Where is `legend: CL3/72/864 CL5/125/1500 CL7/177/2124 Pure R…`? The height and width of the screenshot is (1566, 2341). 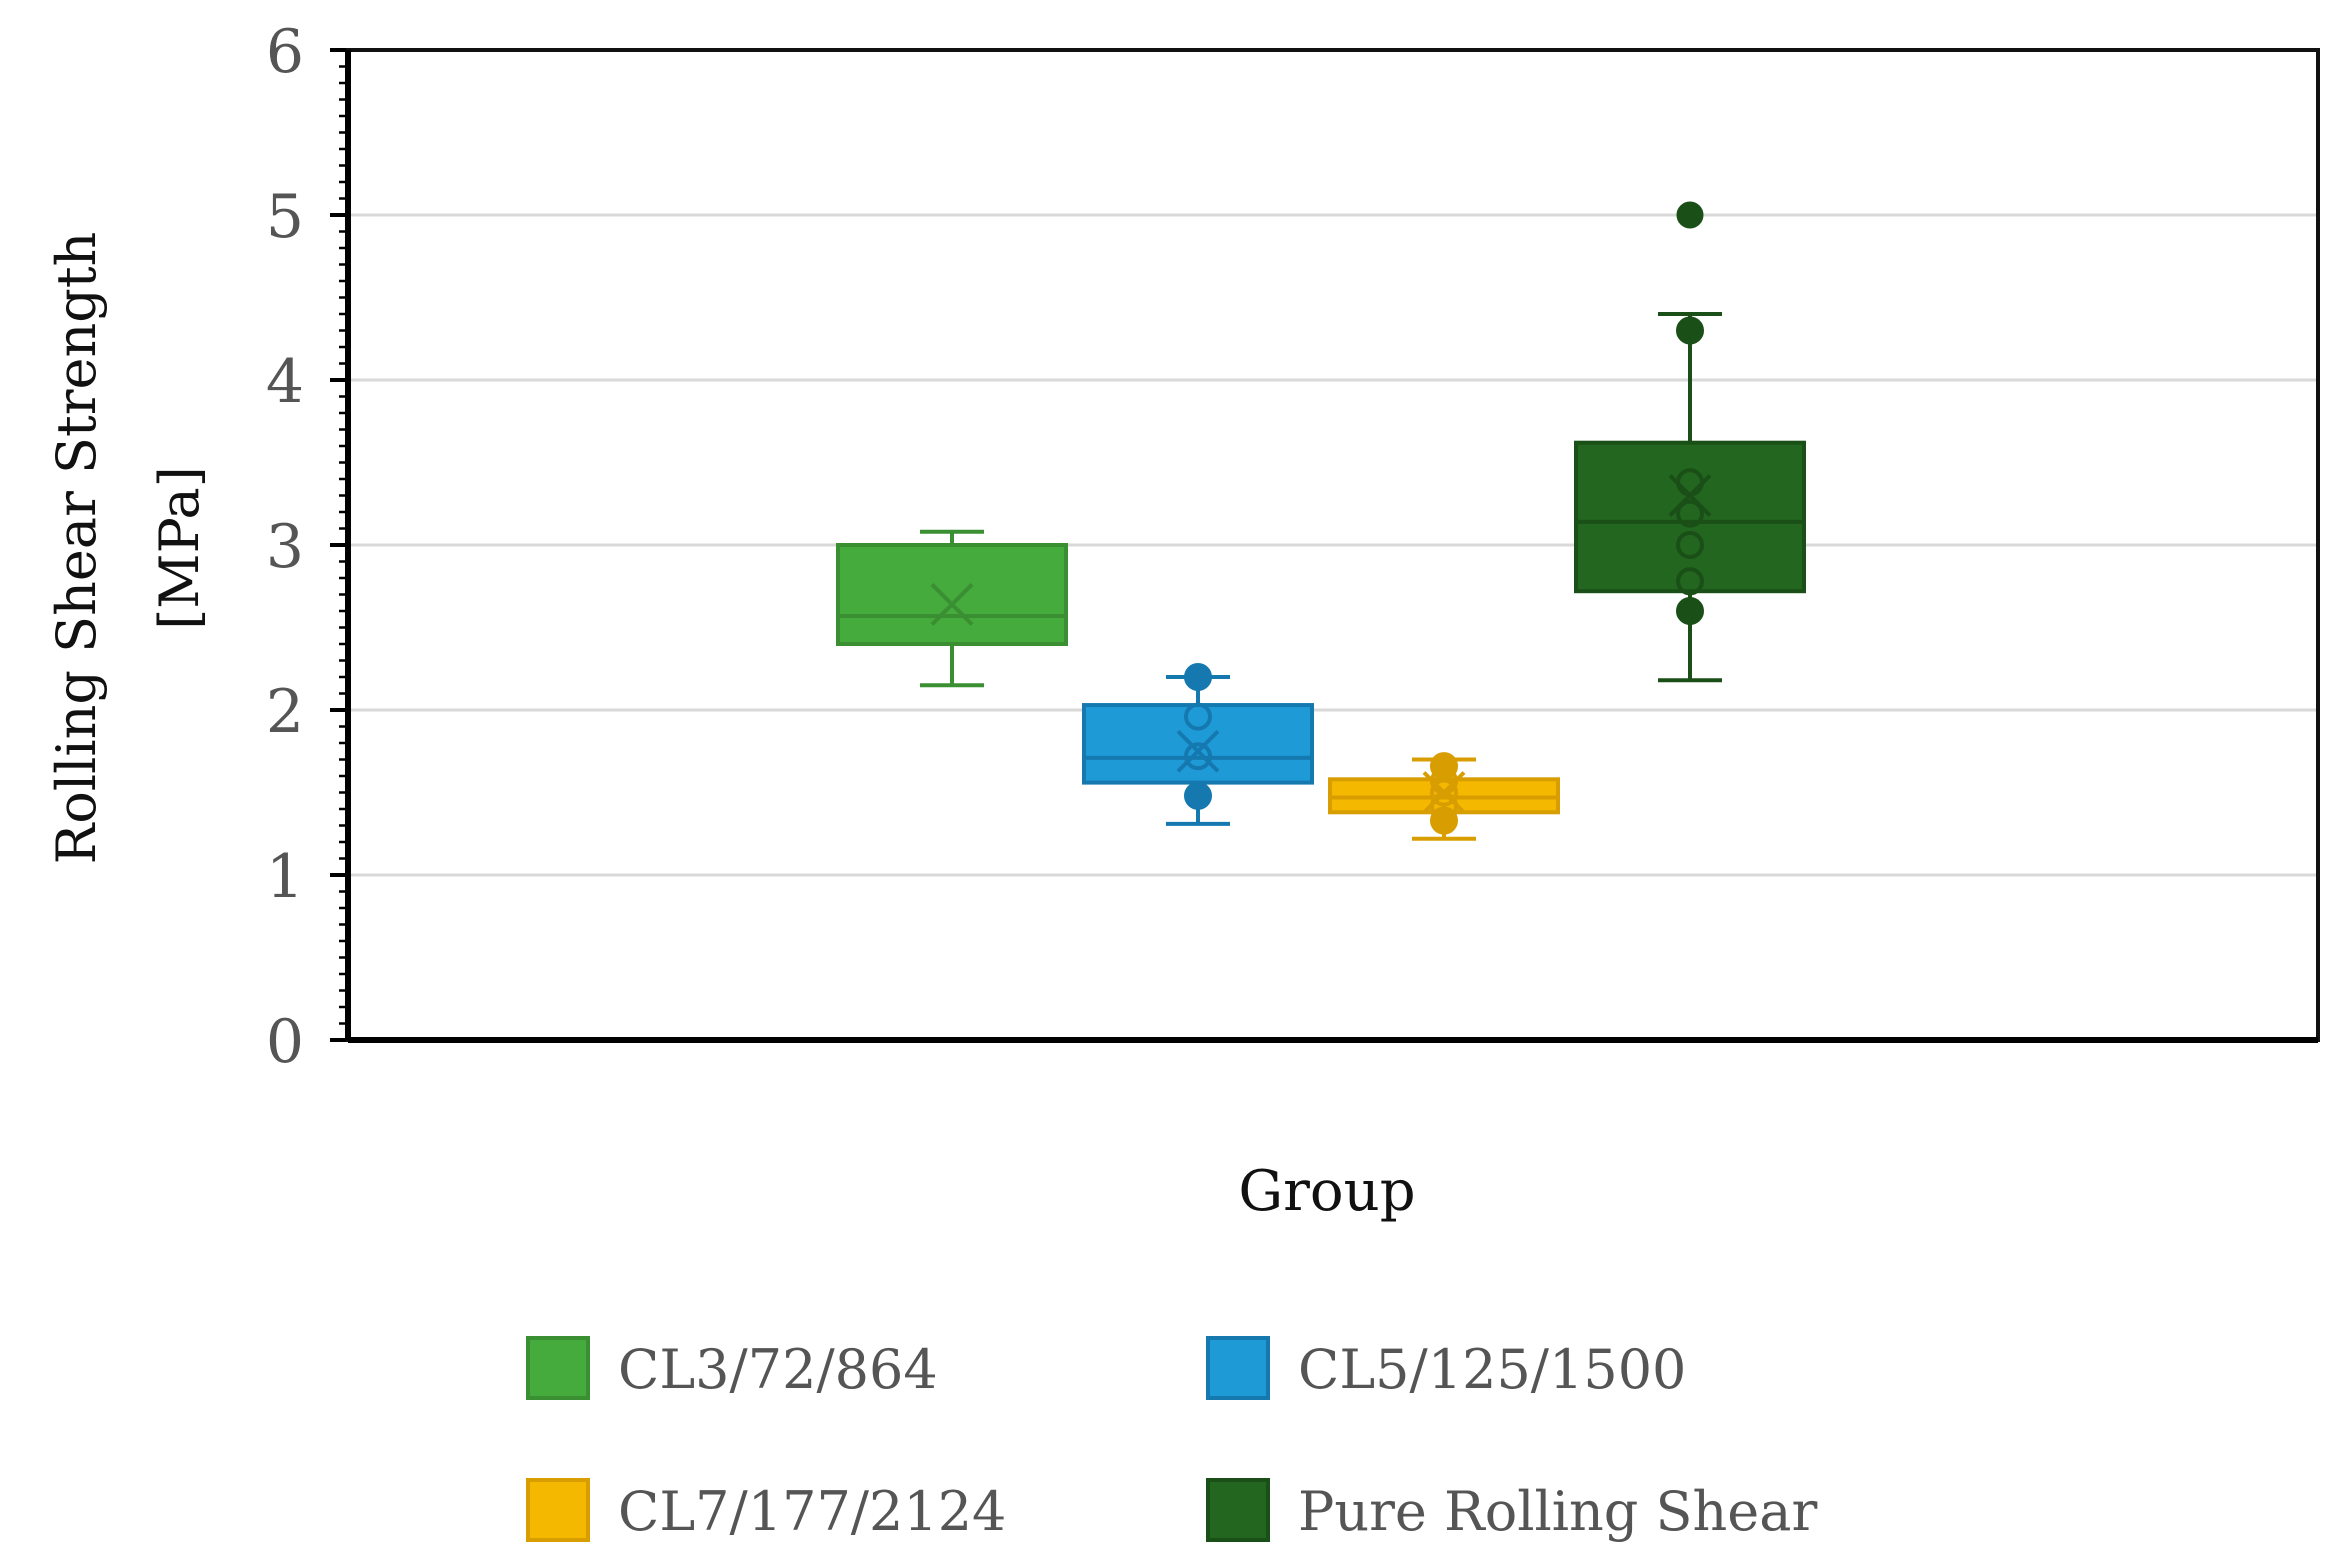
legend: CL3/72/864 CL5/125/1500 CL7/177/2124 Pure R… is located at coordinates (1171, 1439).